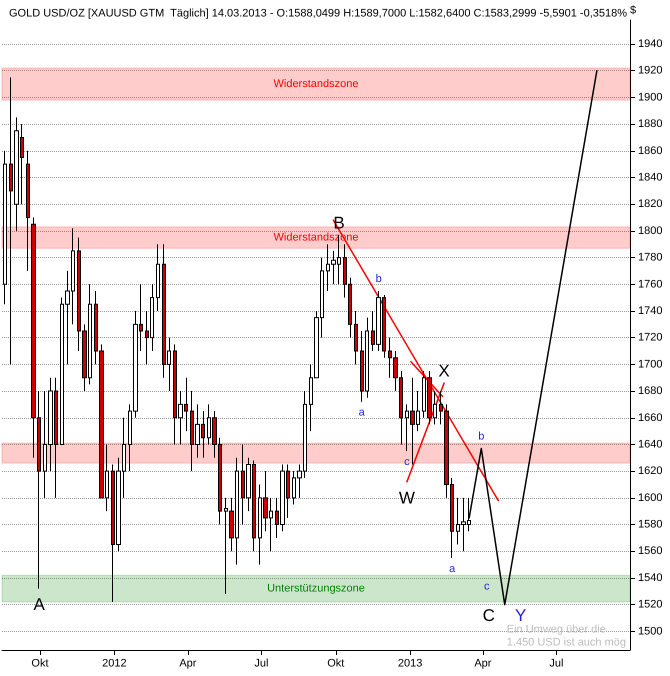 Image resolution: width=670 pixels, height=676 pixels. I want to click on annotation: Y, so click(520, 616).